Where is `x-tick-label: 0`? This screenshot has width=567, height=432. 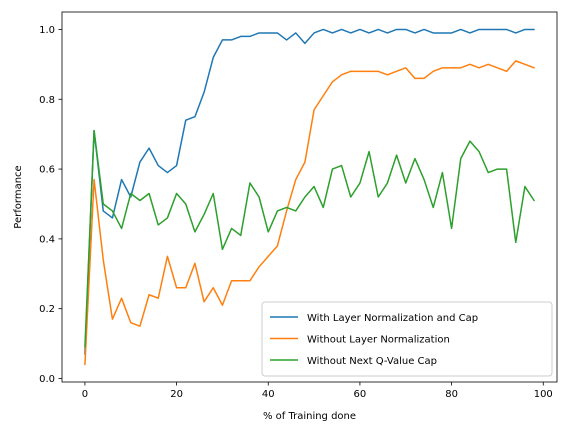 x-tick-label: 0 is located at coordinates (85, 394).